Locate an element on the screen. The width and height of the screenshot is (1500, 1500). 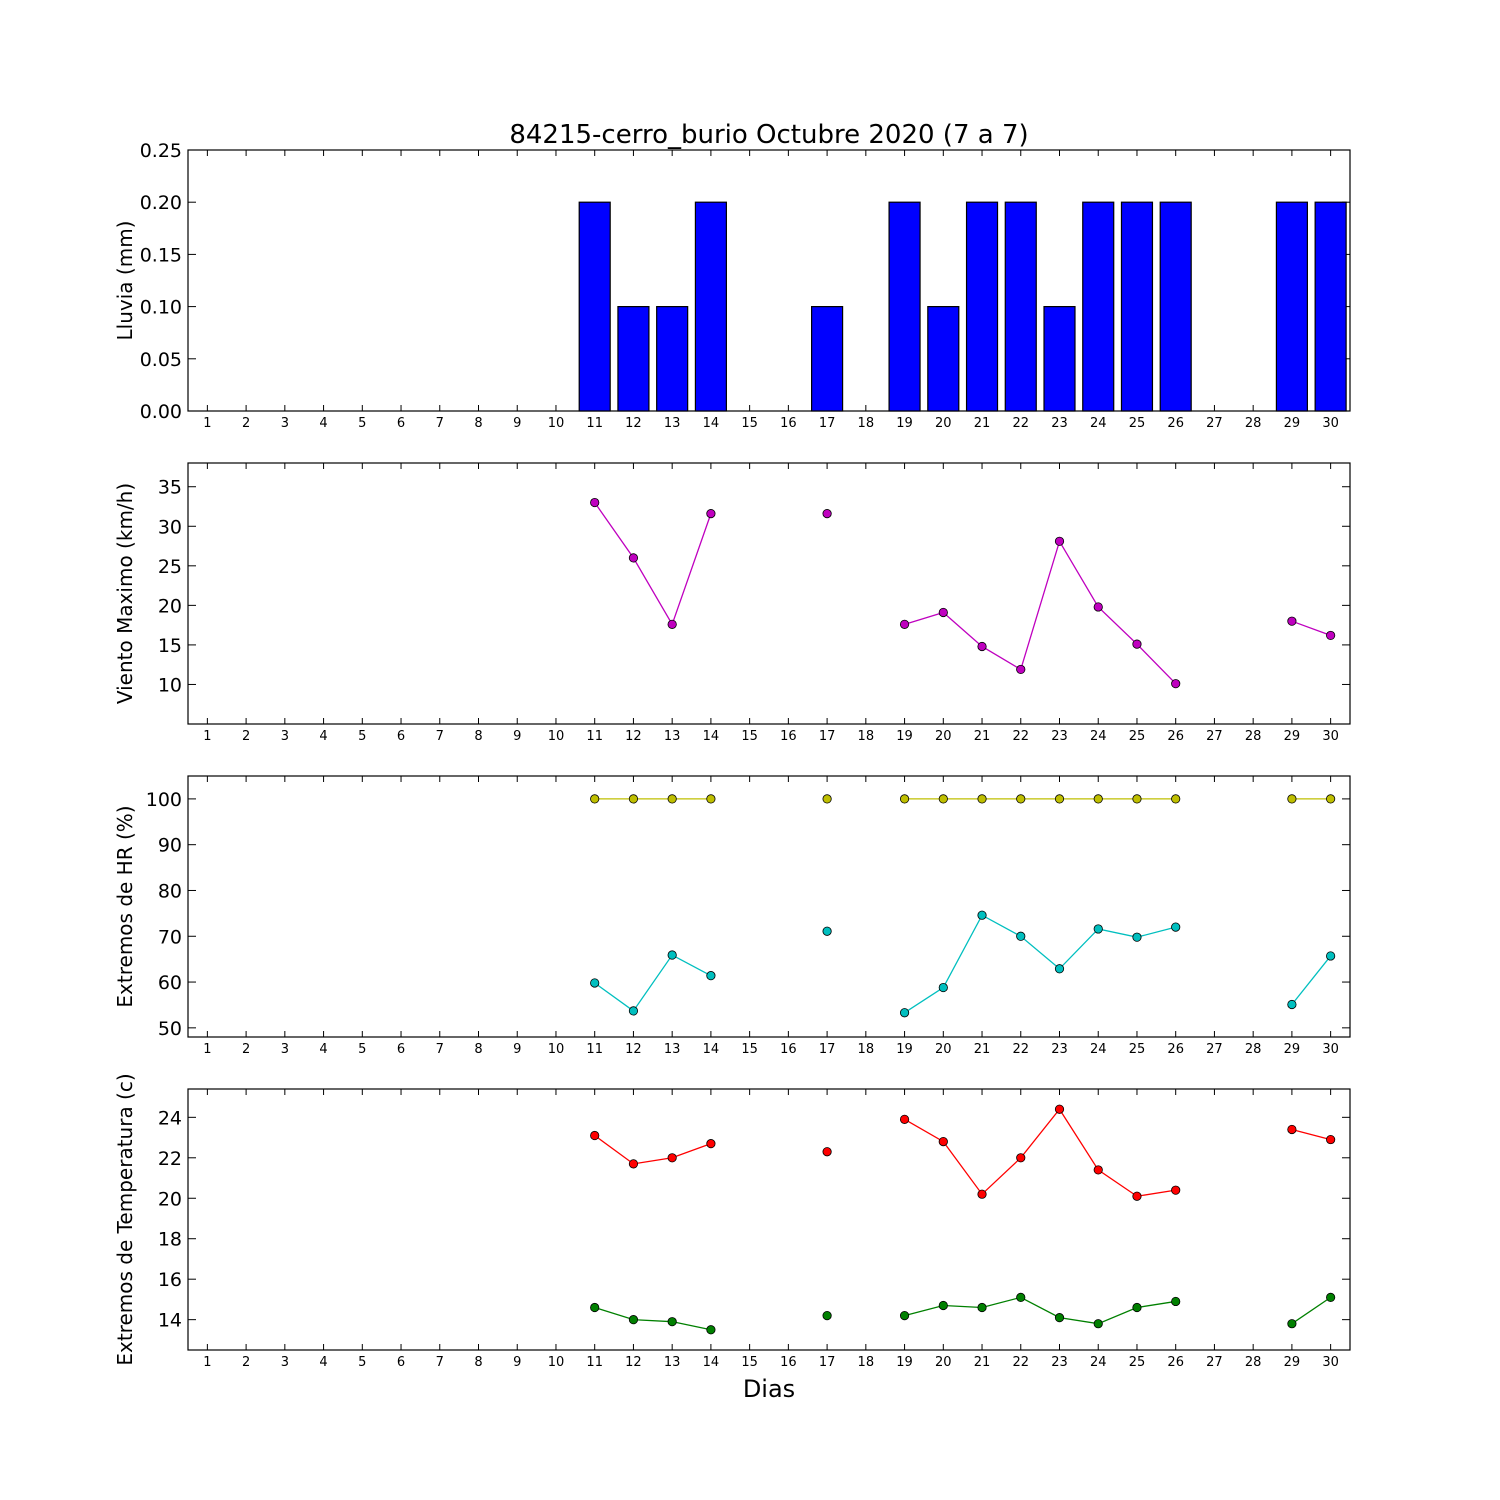
y-axis-label: Lluvia (mm) is located at coordinates (125, 281).